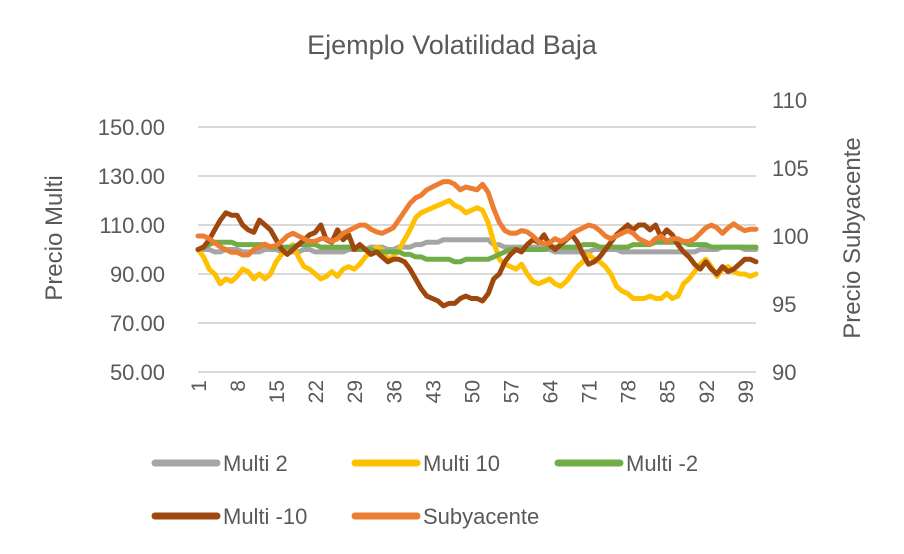 The image size is (904, 554). I want to click on x-tick-label: 78, so click(629, 391).